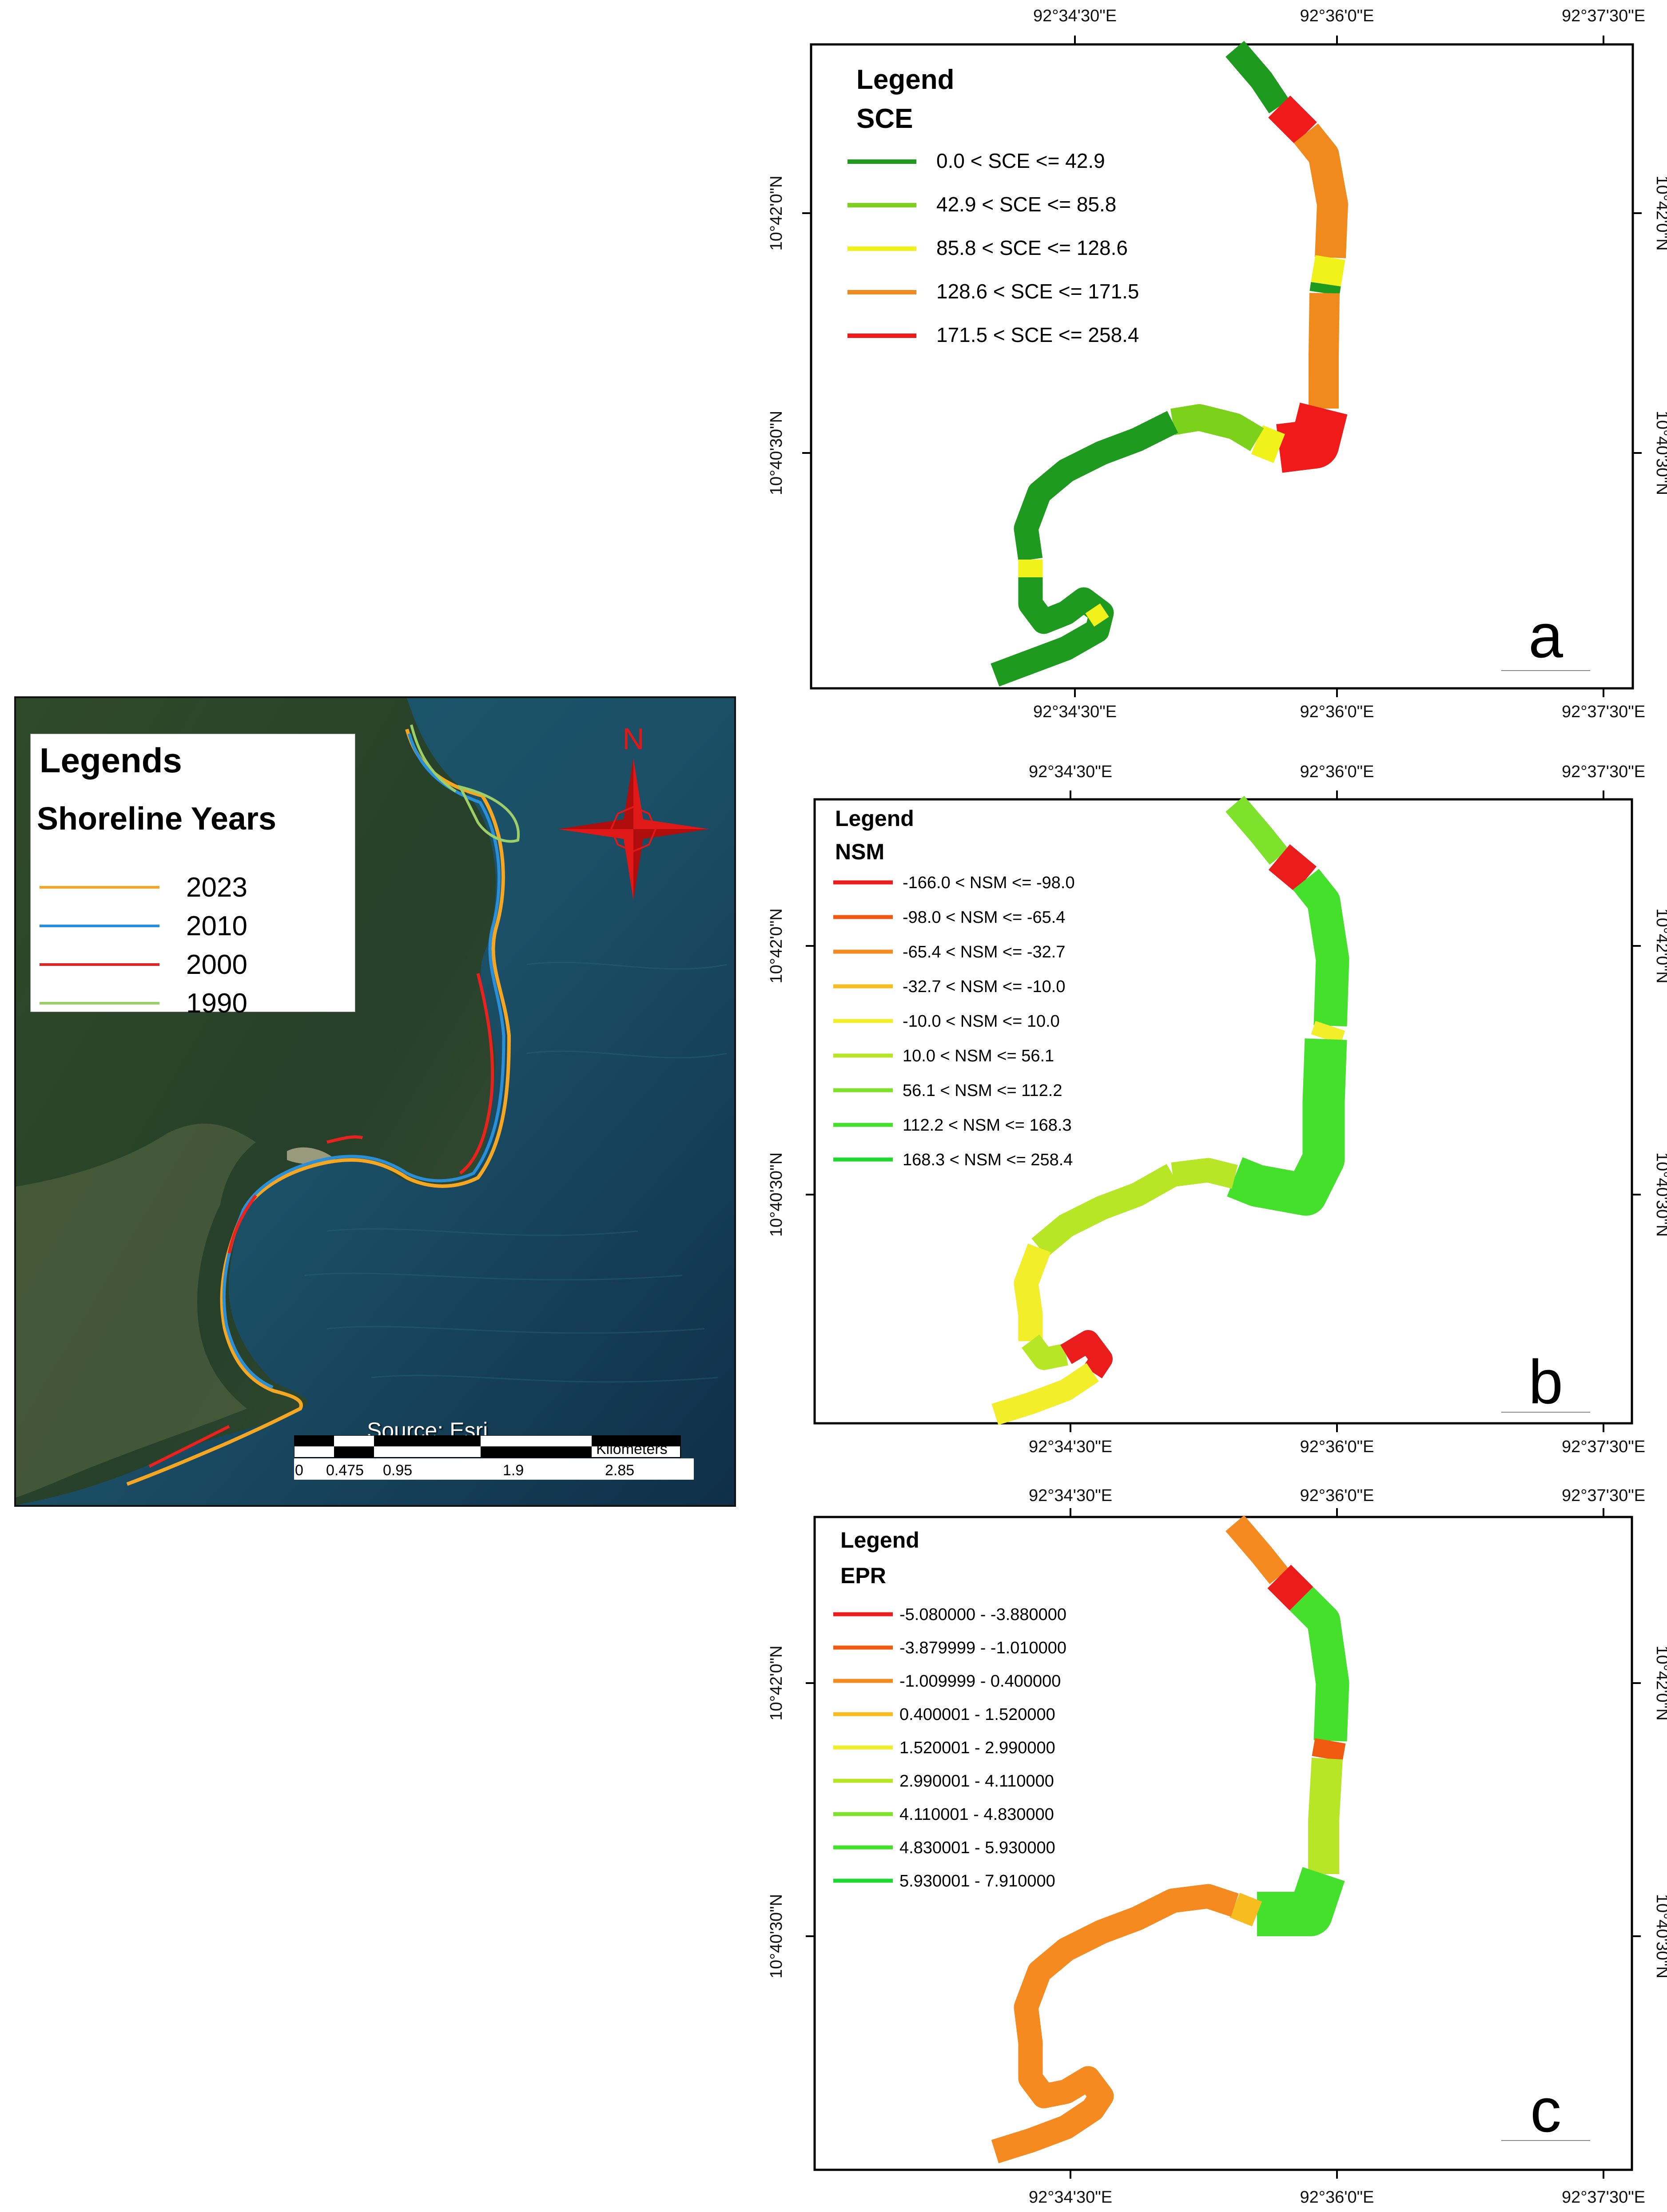 This screenshot has width=1667, height=2212. I want to click on scale-tick-285: 2.85, so click(619, 1470).